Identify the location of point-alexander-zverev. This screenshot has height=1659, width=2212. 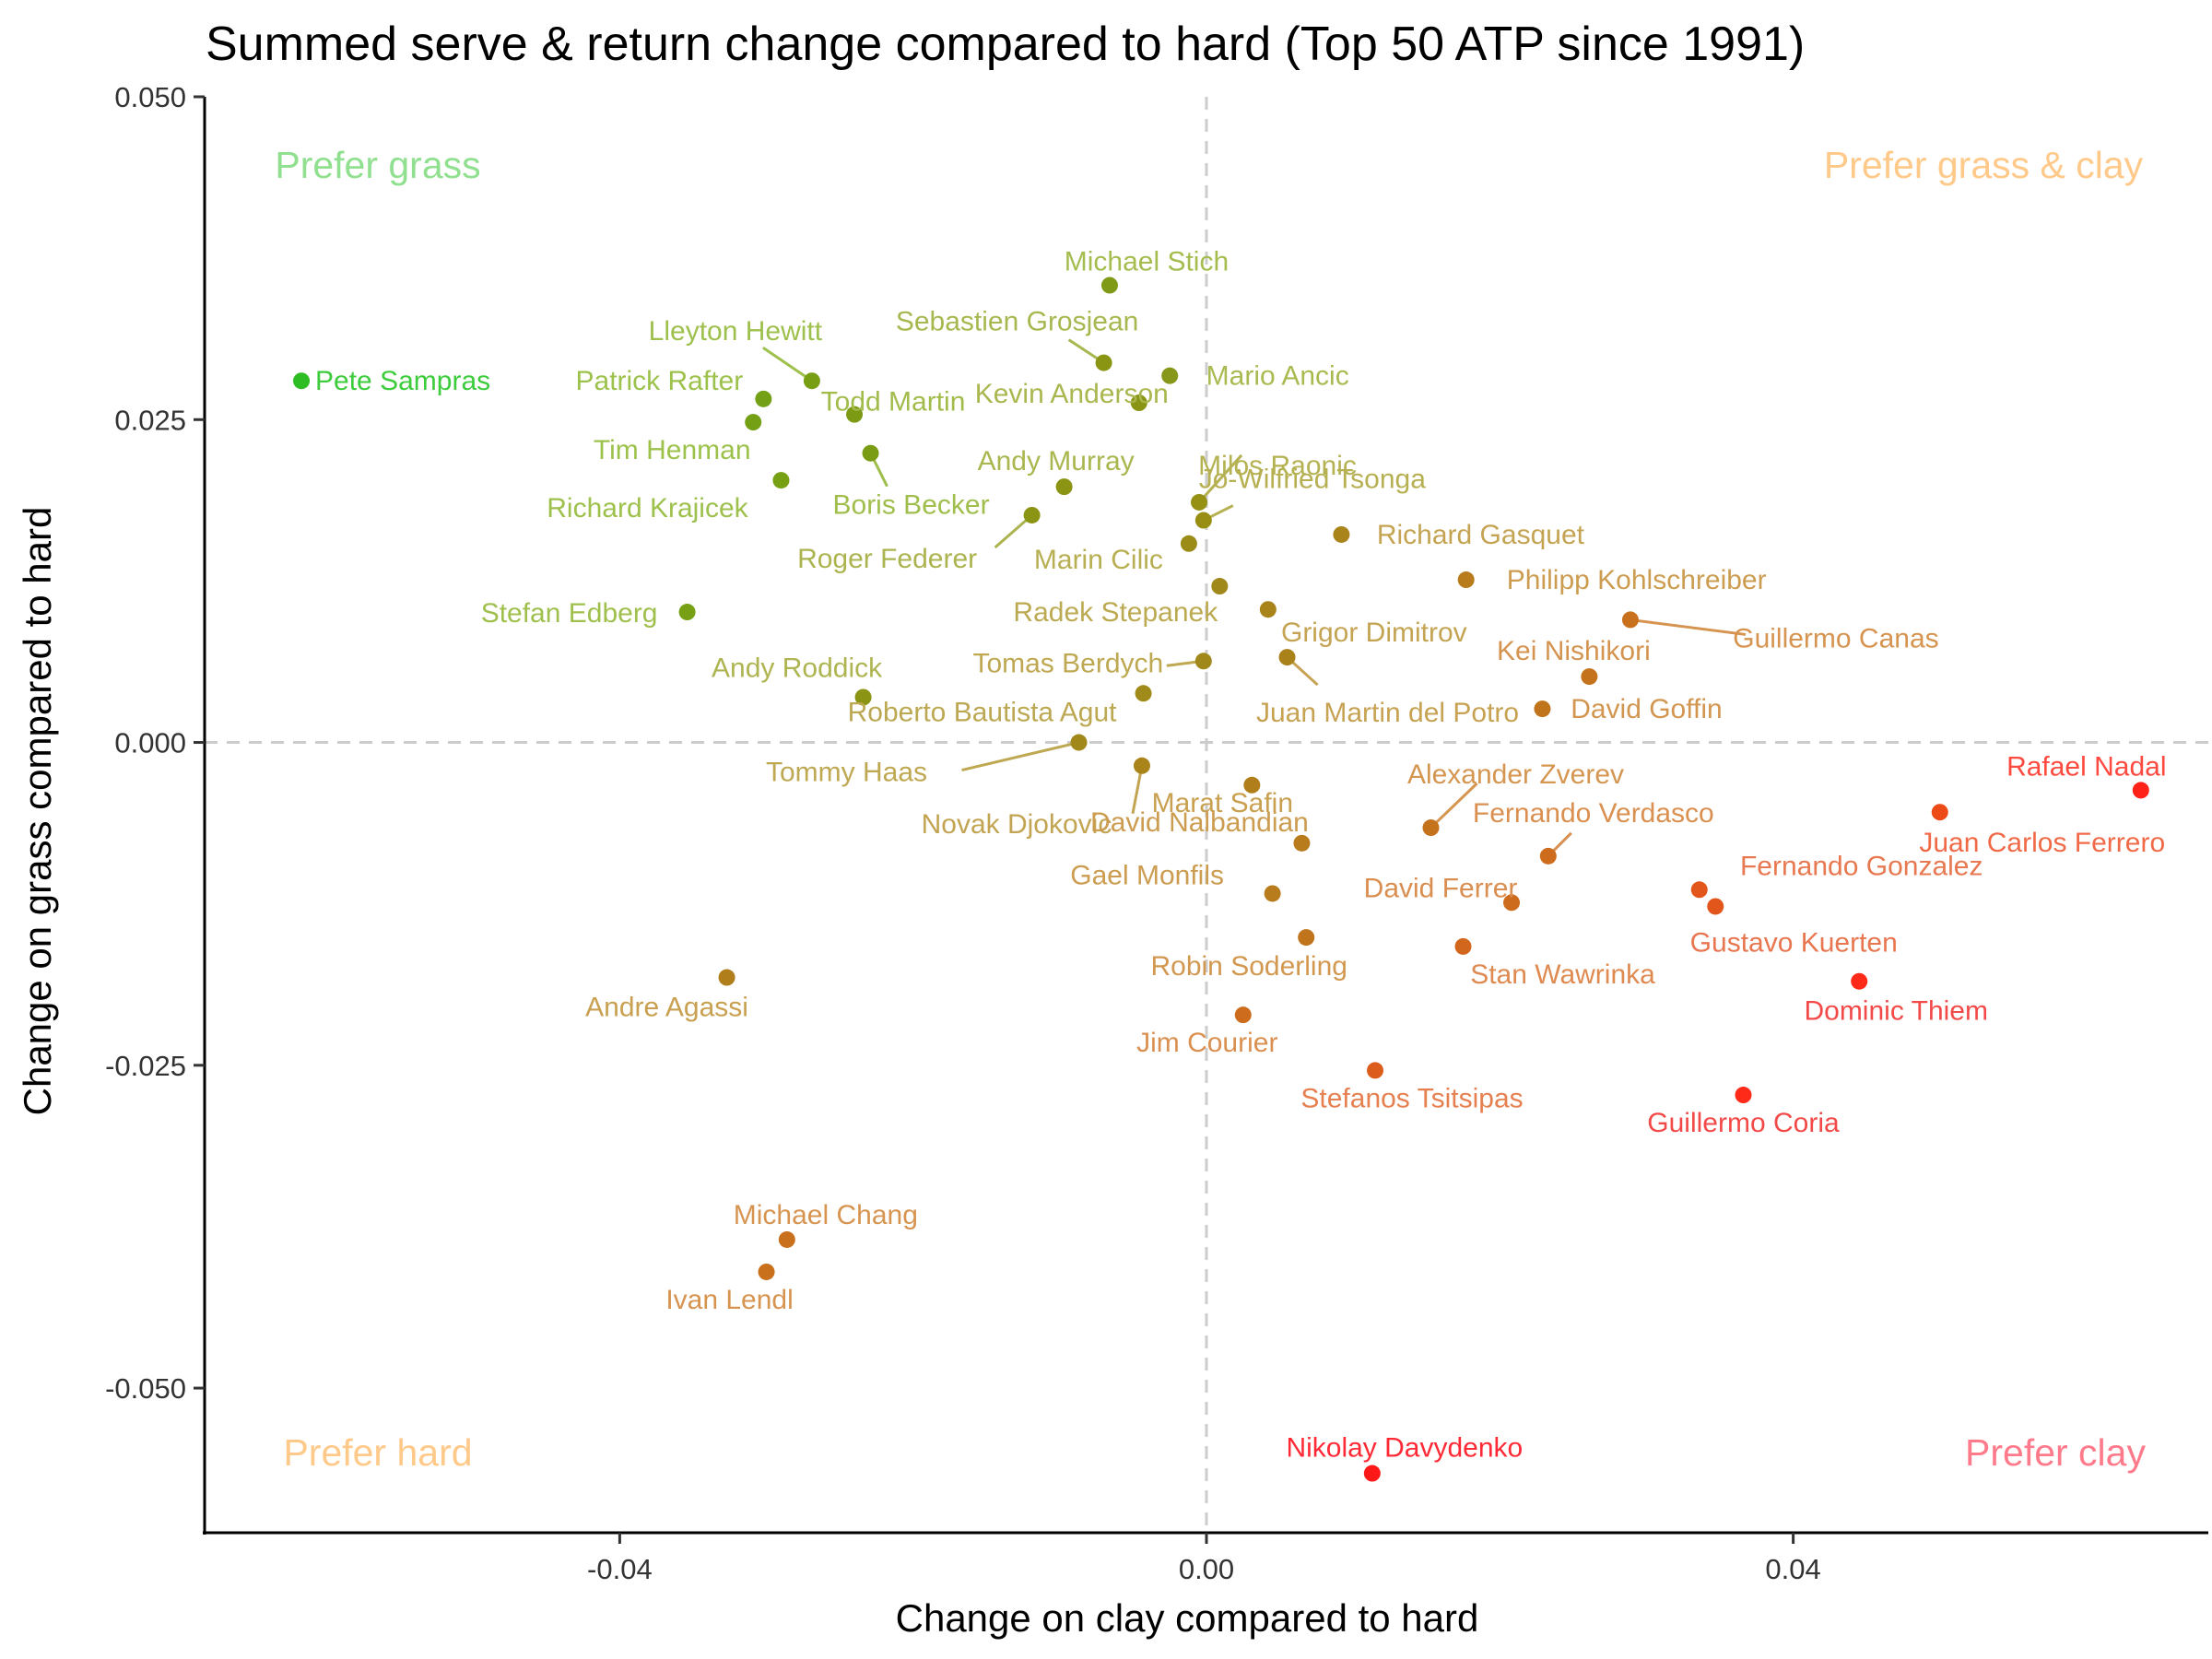
(1431, 828).